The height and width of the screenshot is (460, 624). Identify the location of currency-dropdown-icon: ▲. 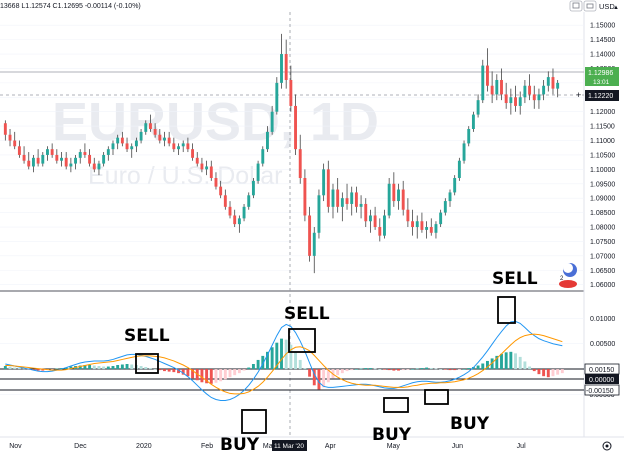
(616, 8).